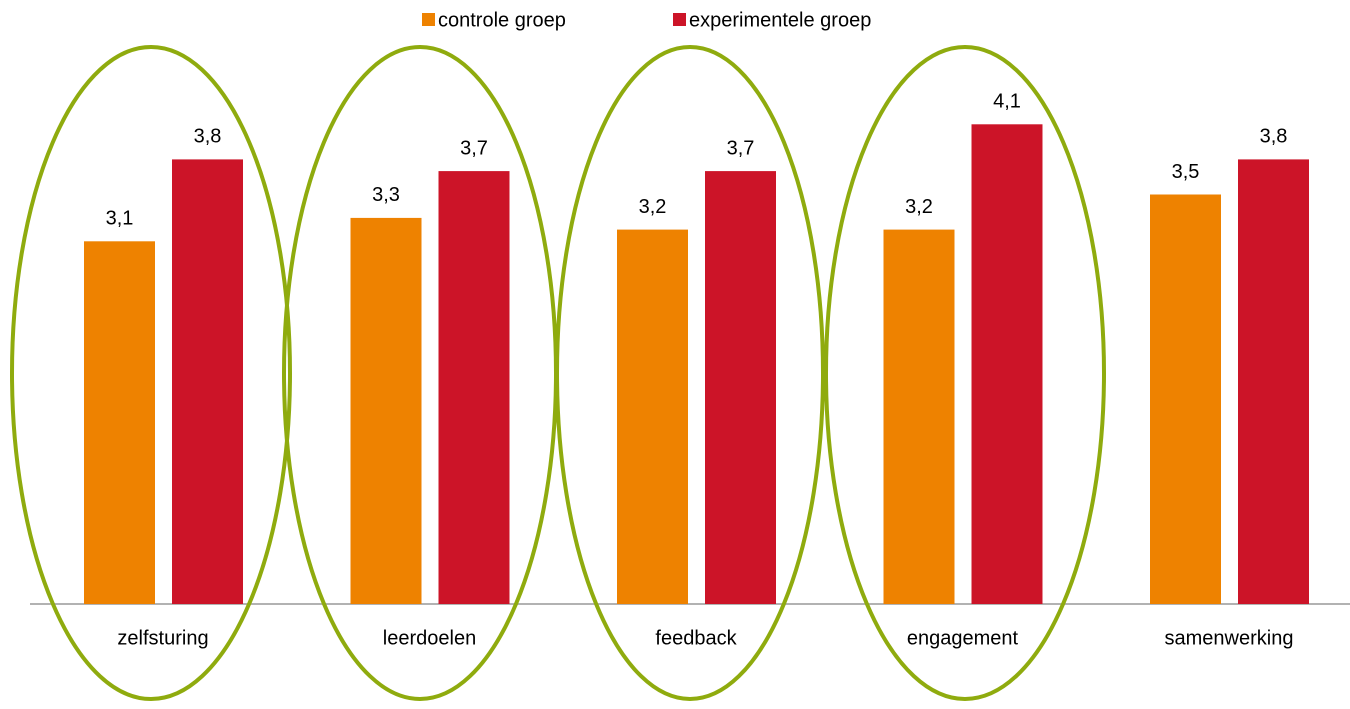  I want to click on x-tick-label: leerdoelen, so click(429, 638).